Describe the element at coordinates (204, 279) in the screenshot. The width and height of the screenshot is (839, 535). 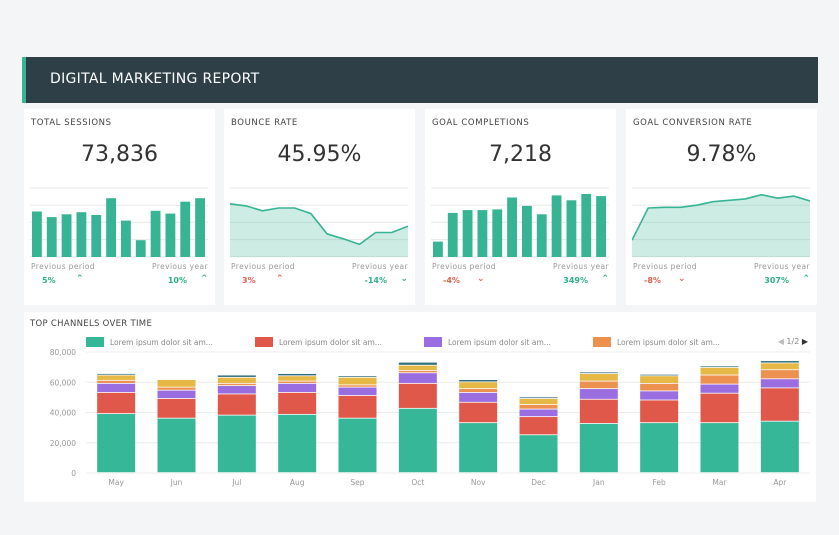
I see `arrow-up-icon: ⌃` at that location.